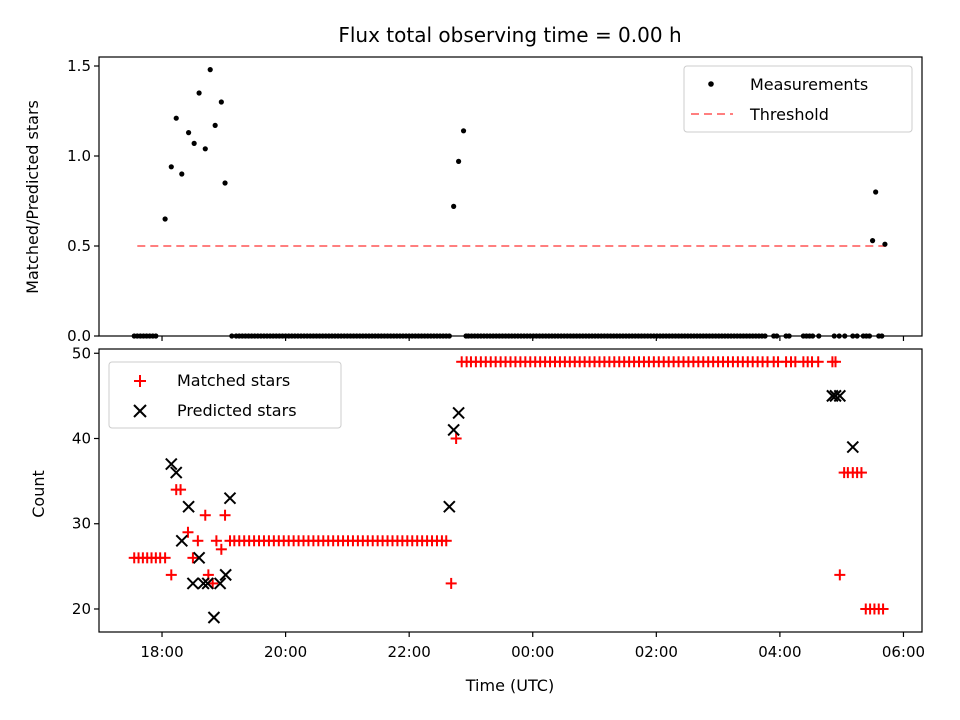 The height and width of the screenshot is (720, 960). Describe the element at coordinates (789, 114) in the screenshot. I see `threshold-legend-label: Threshold` at that location.